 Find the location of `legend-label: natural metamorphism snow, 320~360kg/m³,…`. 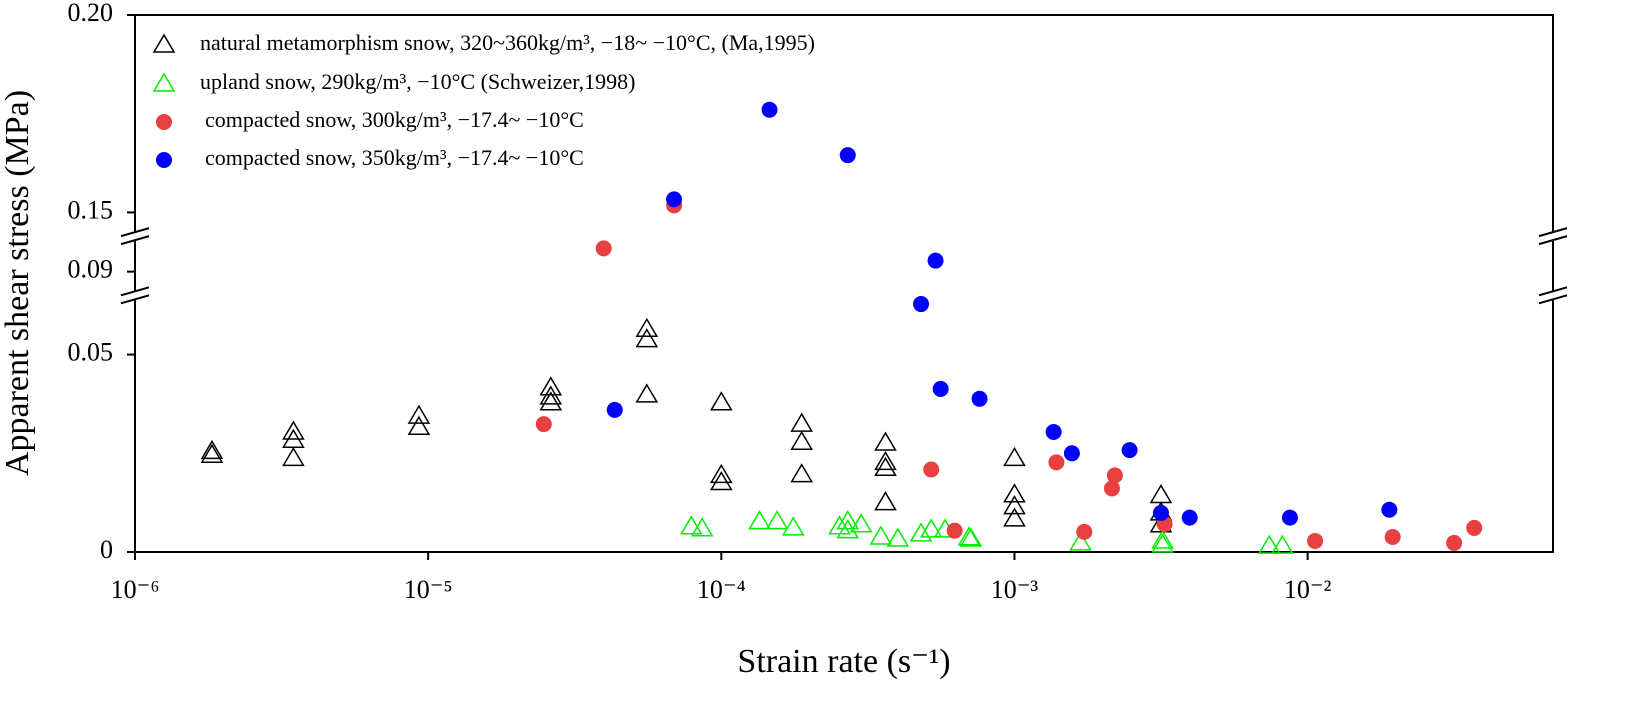

legend-label: natural metamorphism snow, 320~360kg/m³,… is located at coordinates (507, 42).